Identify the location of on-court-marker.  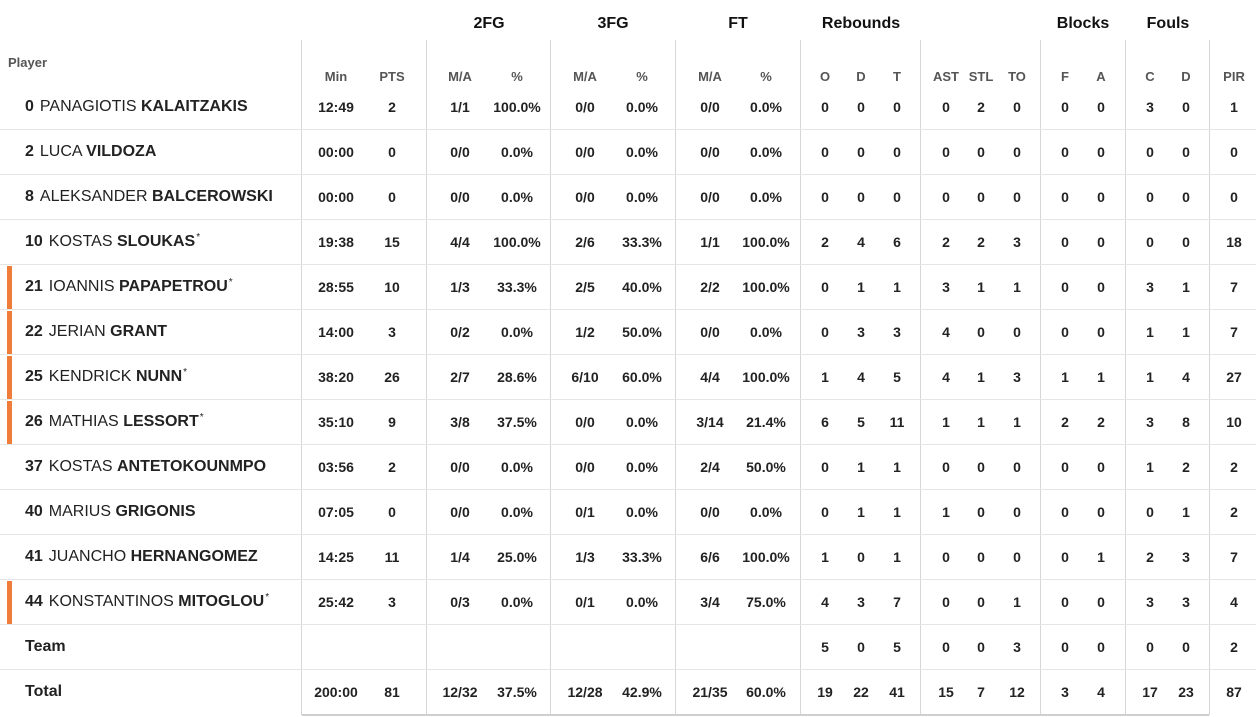
(9, 602).